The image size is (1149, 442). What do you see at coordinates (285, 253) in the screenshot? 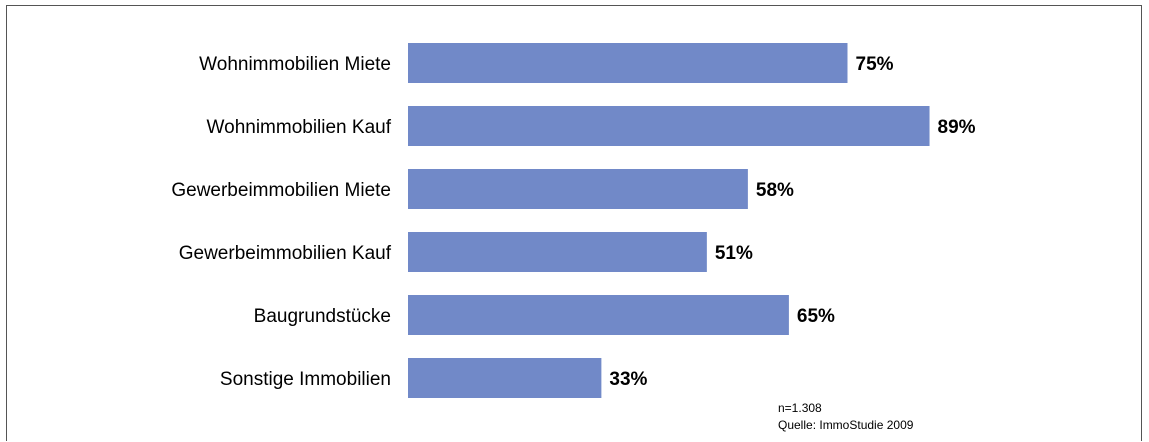
I see `category-label: Gewerbeimmobilien Kauf` at bounding box center [285, 253].